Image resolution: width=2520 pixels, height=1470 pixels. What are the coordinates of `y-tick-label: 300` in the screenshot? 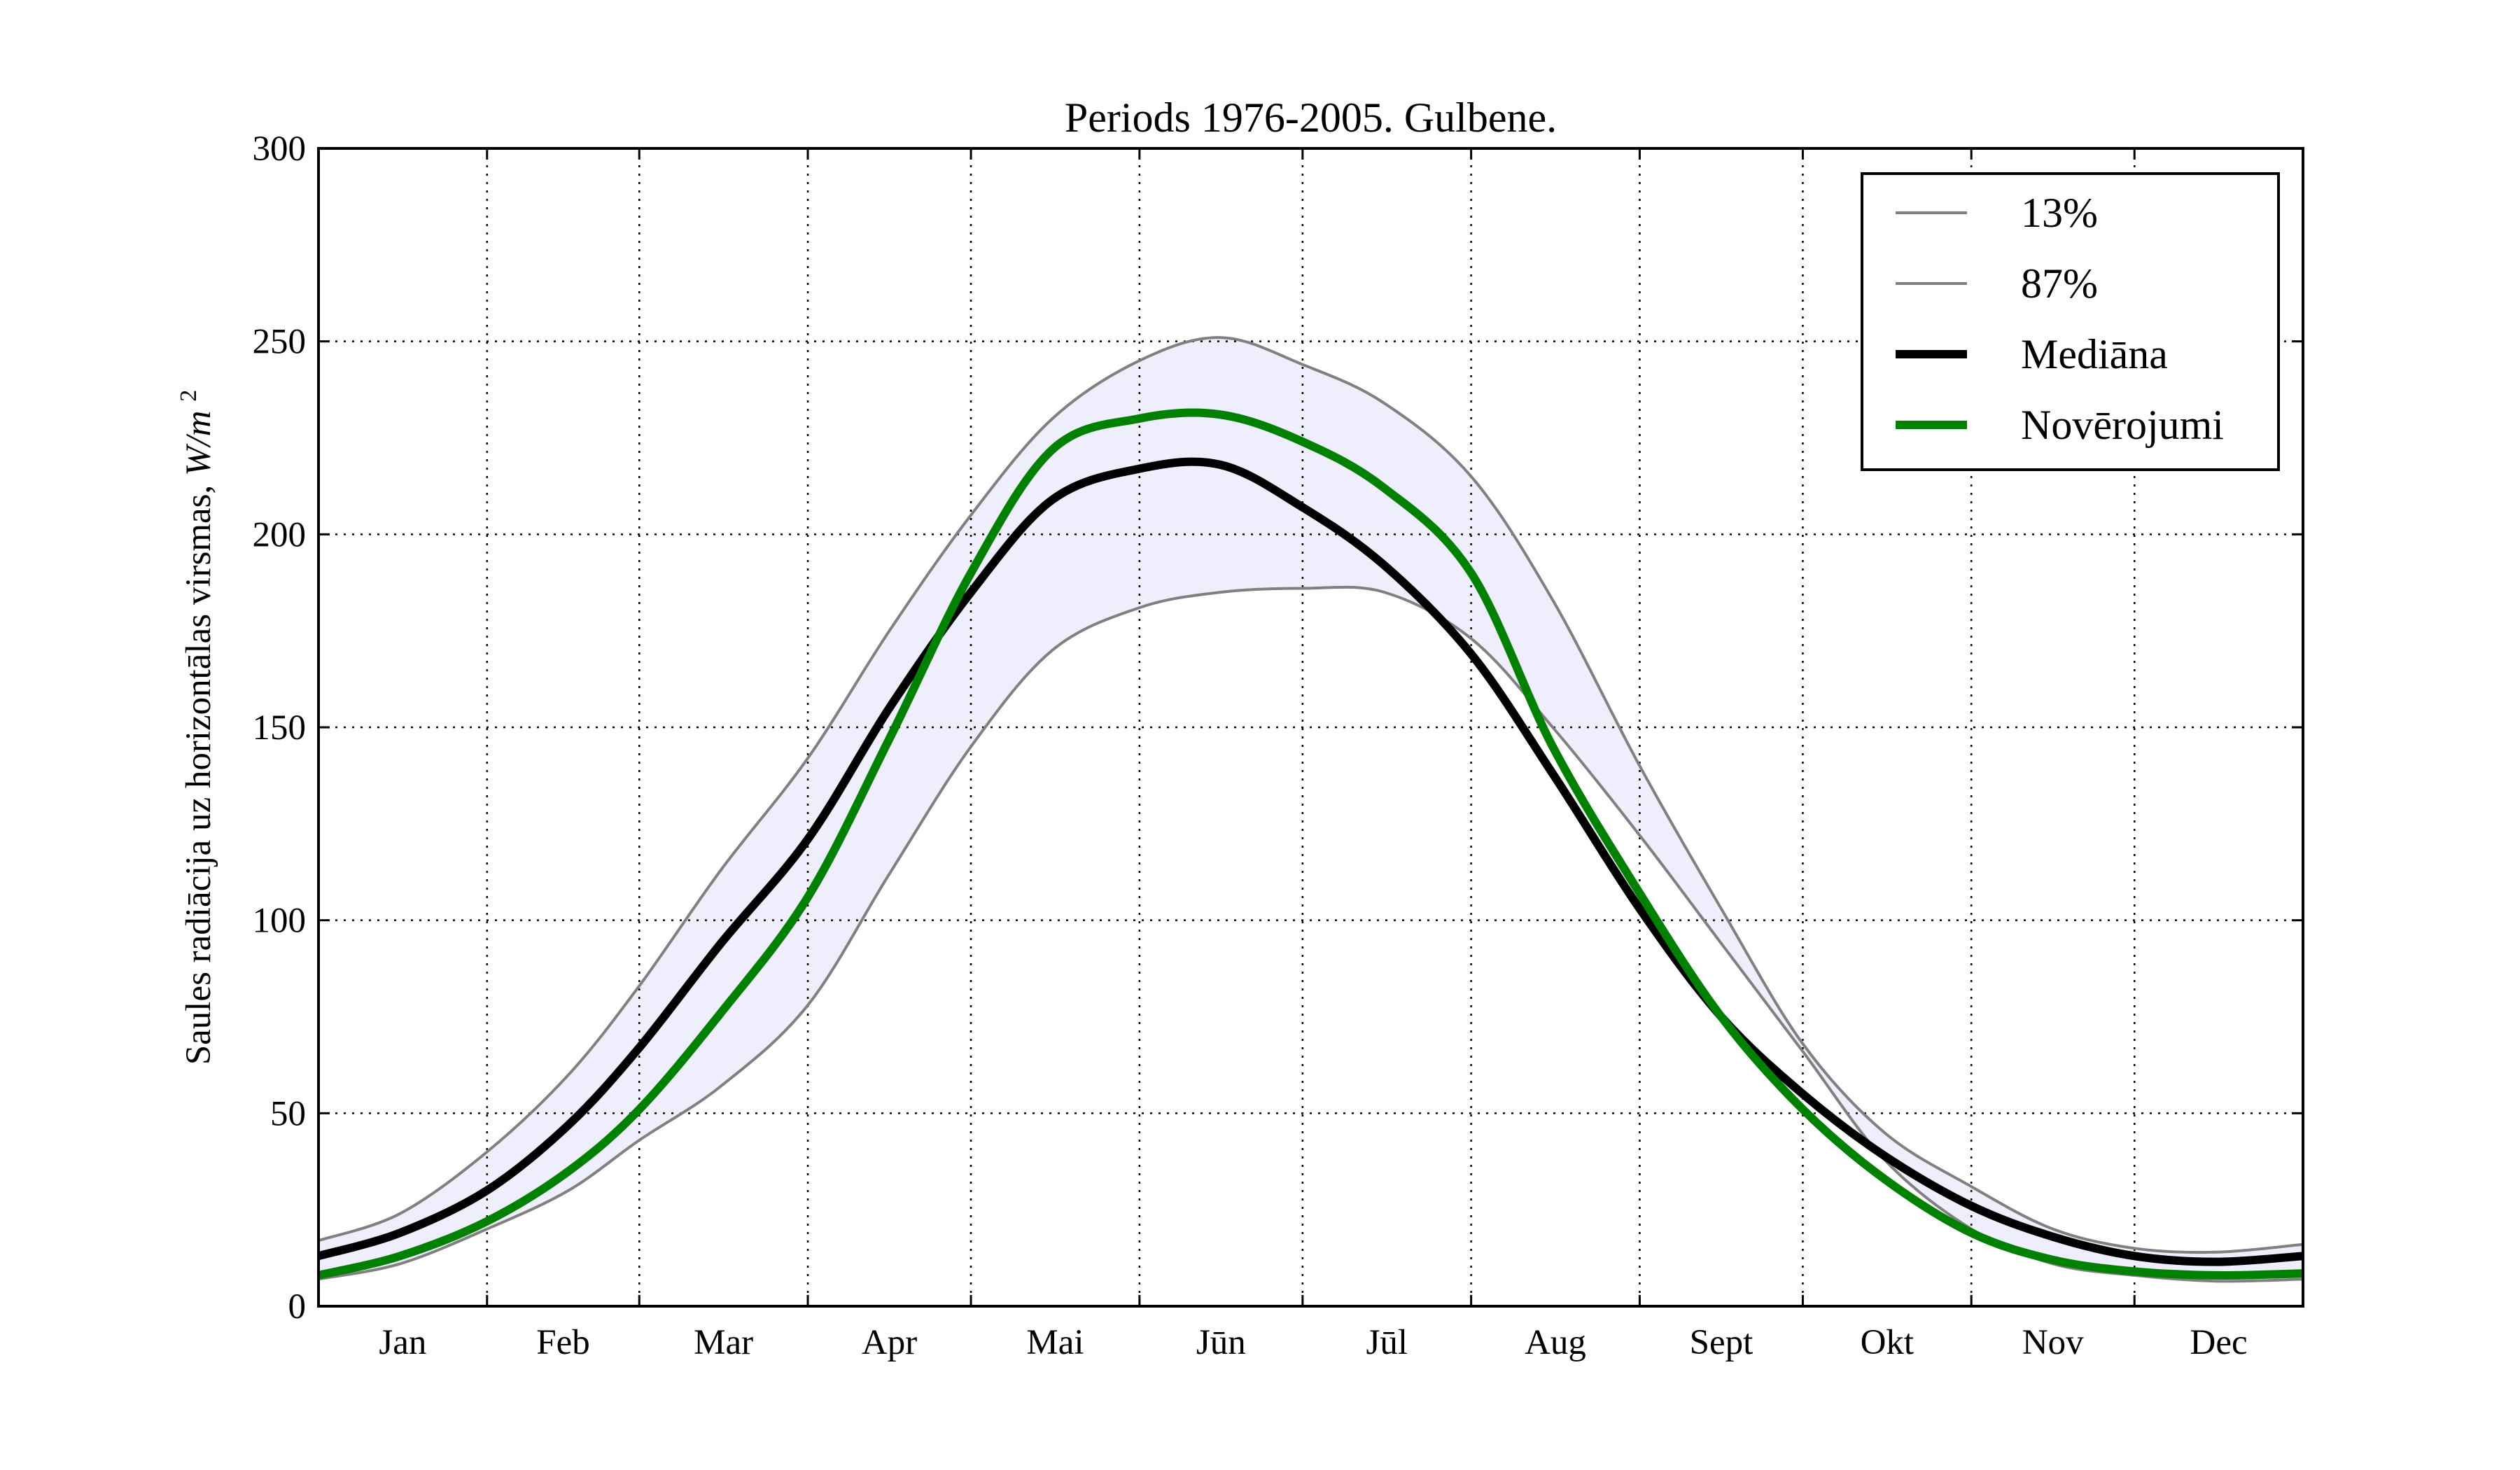 It's located at (280, 149).